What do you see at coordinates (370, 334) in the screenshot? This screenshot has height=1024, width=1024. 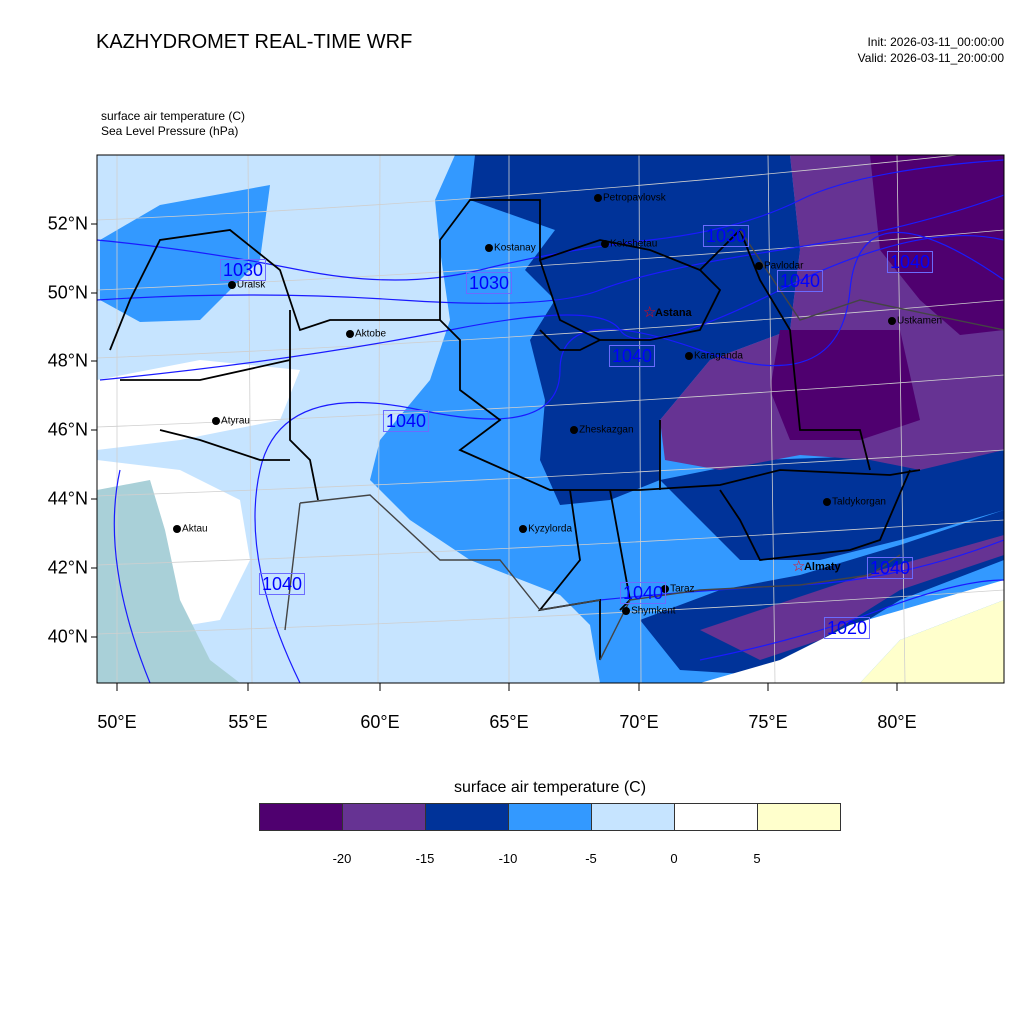 I see `city-label: Aktobe` at bounding box center [370, 334].